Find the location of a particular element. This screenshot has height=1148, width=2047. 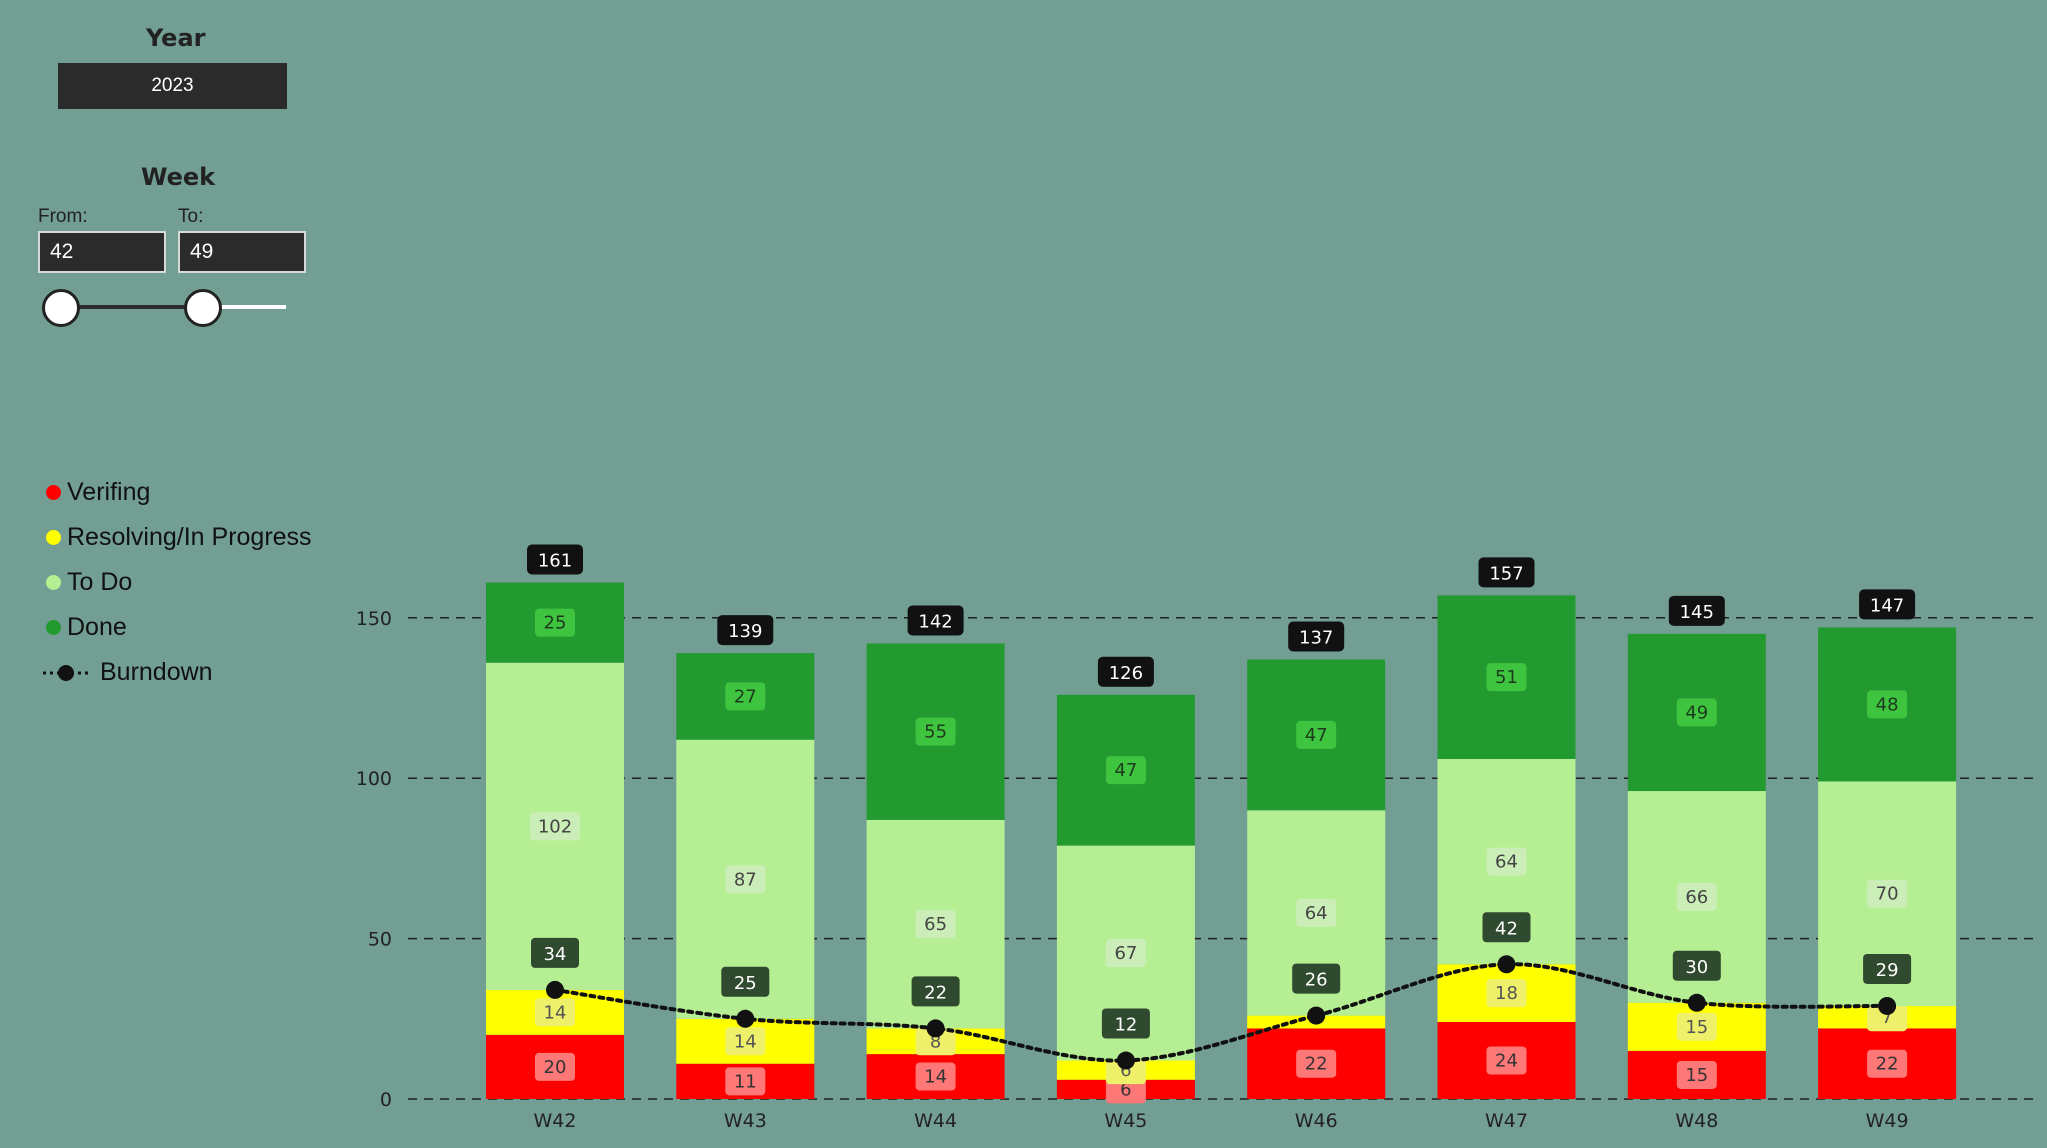

burndown-label: 29 is located at coordinates (1887, 970).